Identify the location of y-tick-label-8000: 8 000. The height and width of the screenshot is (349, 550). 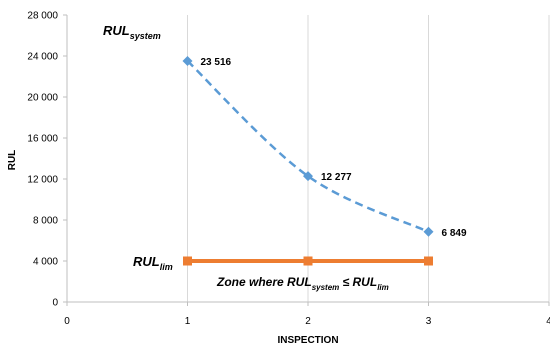
(45, 221).